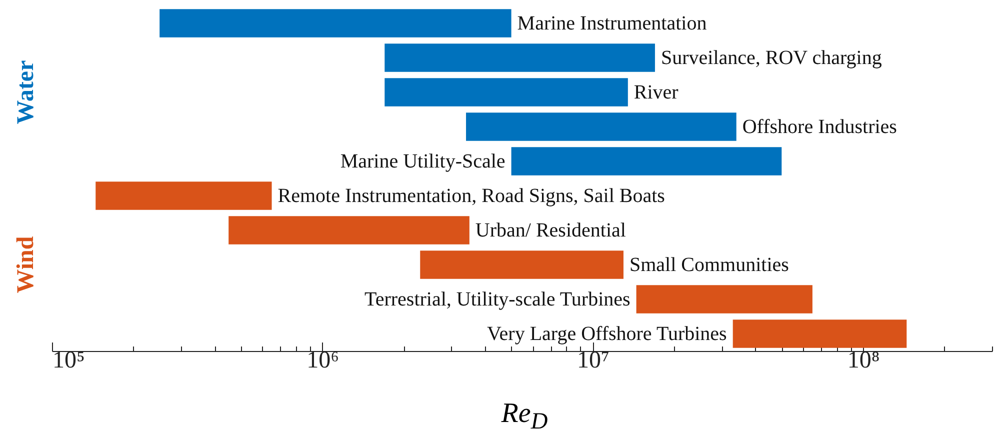 The height and width of the screenshot is (445, 999). Describe the element at coordinates (863, 361) in the screenshot. I see `x-tick-label: 10⁸` at that location.